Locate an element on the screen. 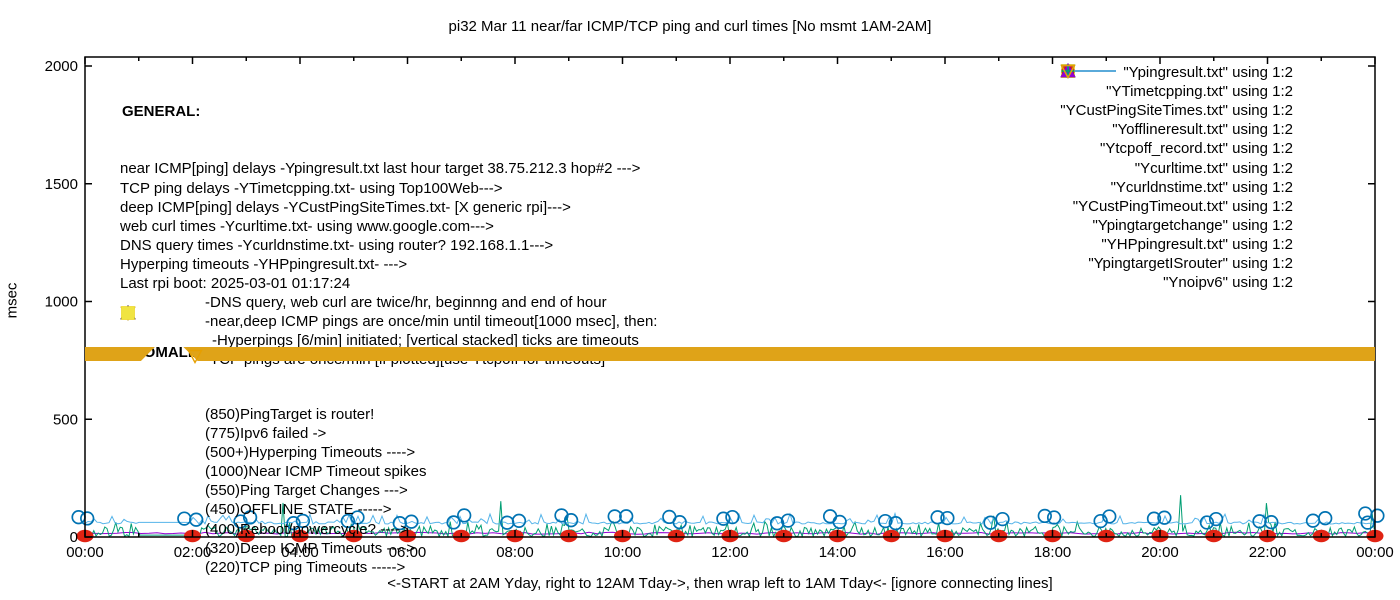 The width and height of the screenshot is (1400, 600). x-tick-label: 10:00 is located at coordinates (623, 552).